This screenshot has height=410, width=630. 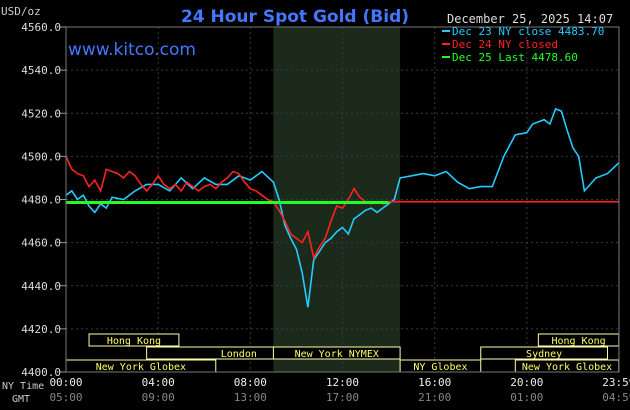 I want to click on ny-time-row-label: NY Time, so click(x=23, y=386).